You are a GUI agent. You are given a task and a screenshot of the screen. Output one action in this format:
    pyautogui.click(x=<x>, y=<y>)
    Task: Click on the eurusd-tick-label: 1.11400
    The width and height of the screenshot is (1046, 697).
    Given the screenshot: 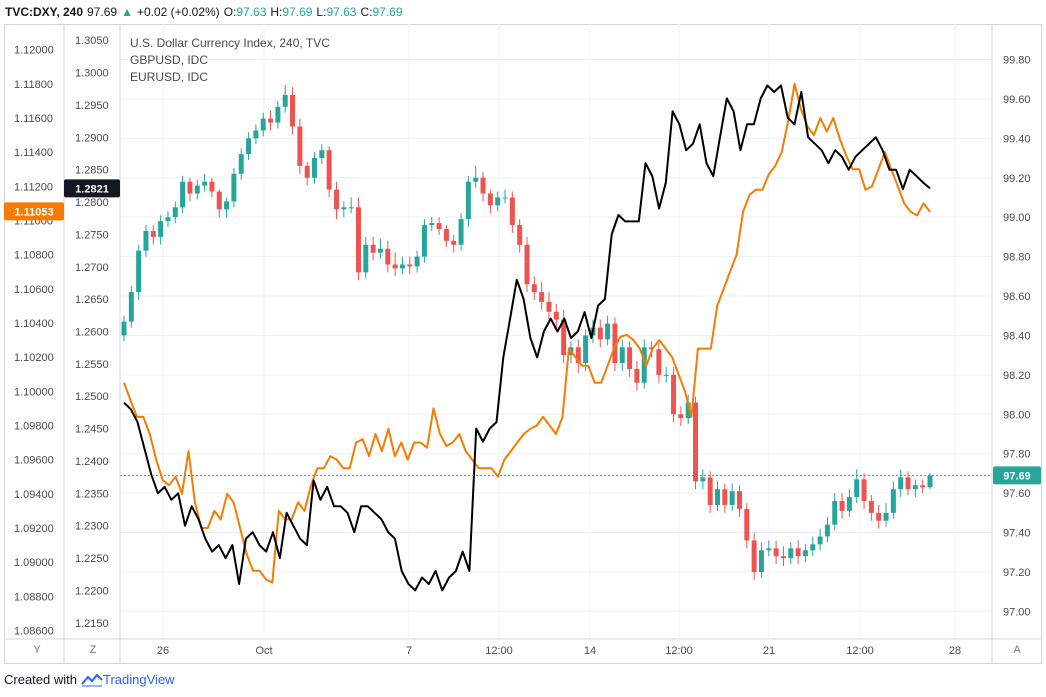 What is the action you would take?
    pyautogui.click(x=33, y=153)
    